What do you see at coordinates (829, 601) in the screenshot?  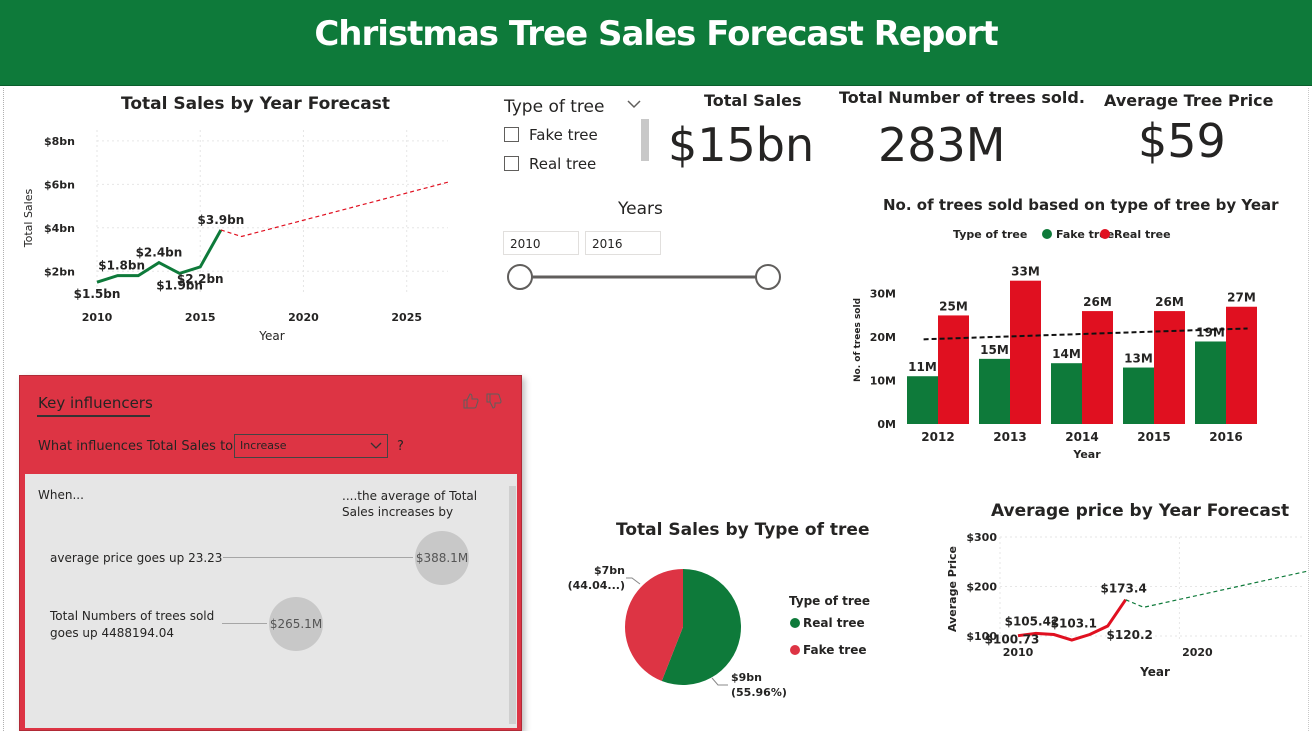 I see `pie-legend-title: Type of tree` at bounding box center [829, 601].